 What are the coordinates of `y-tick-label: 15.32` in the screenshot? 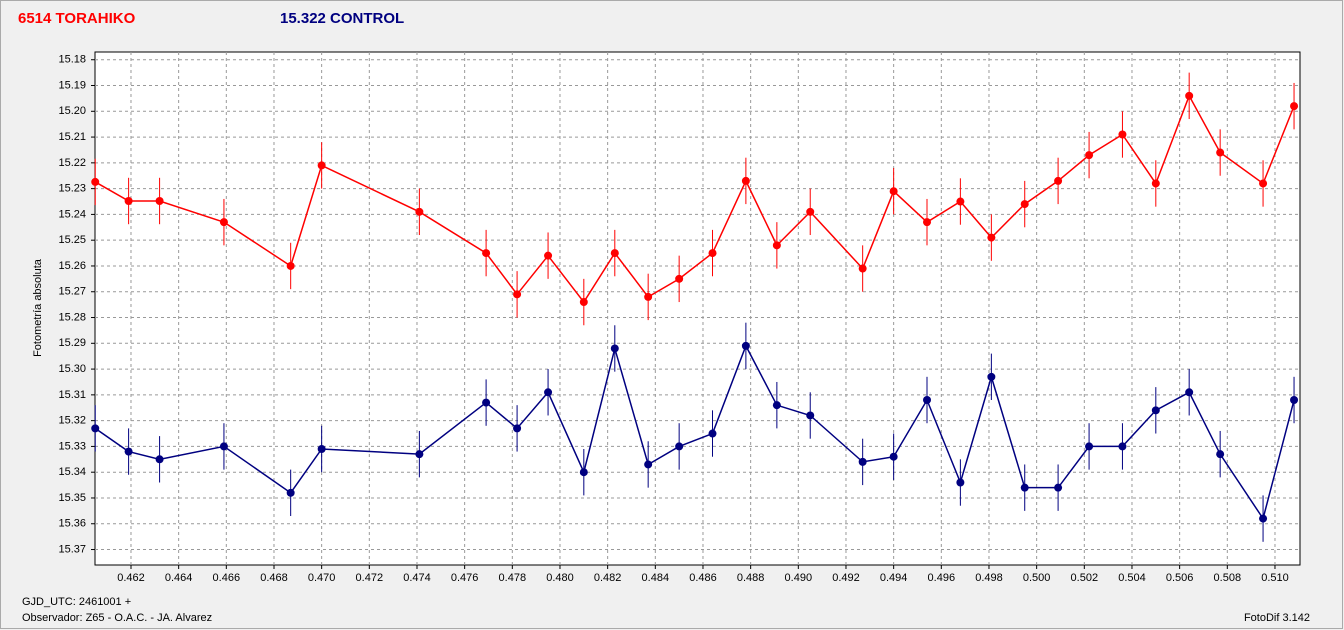 It's located at (72, 421).